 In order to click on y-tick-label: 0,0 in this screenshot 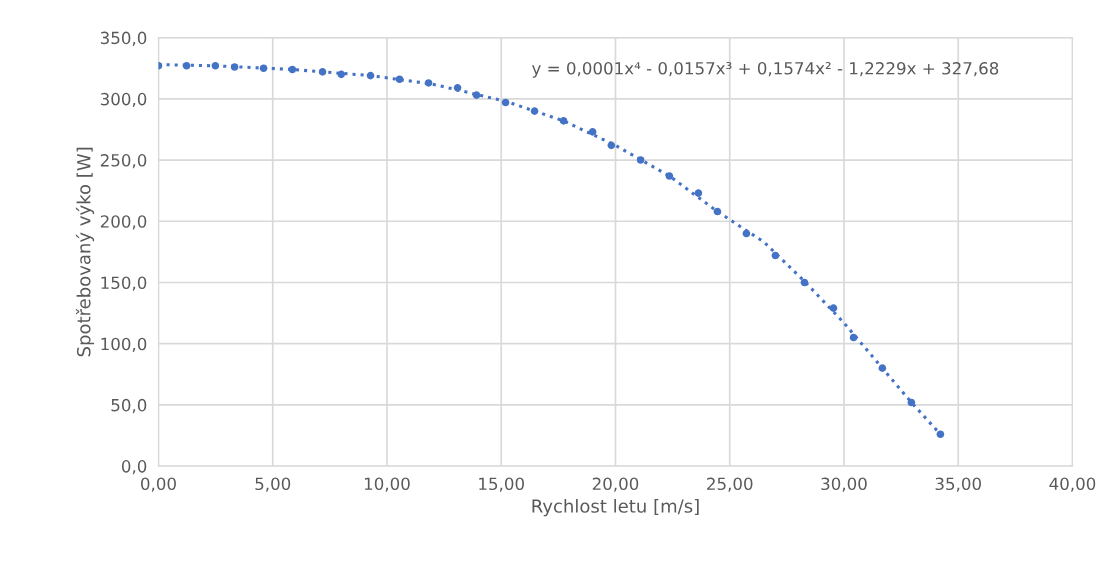, I will do `click(134, 467)`.